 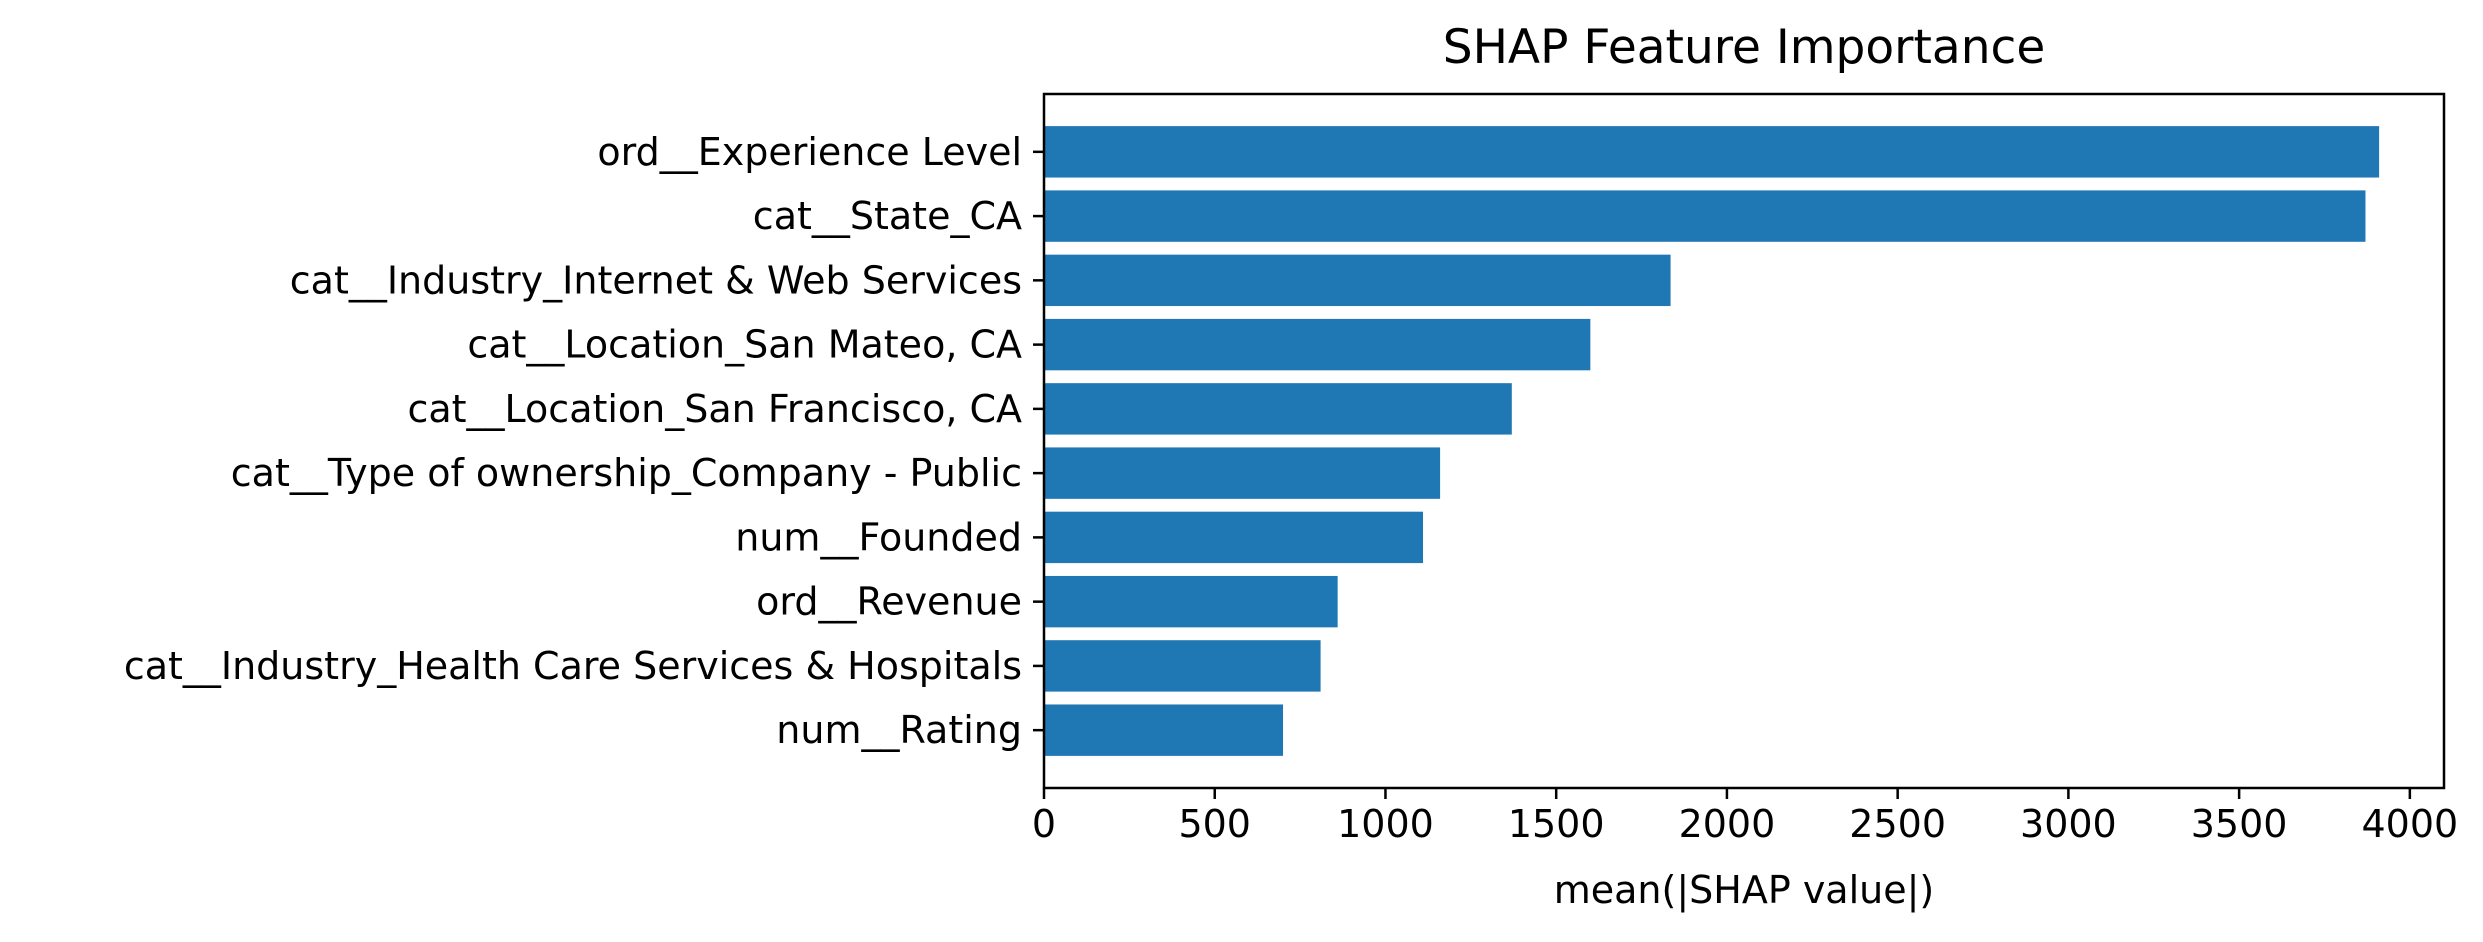 I want to click on x-tick-label: 4000, so click(x=2409, y=824).